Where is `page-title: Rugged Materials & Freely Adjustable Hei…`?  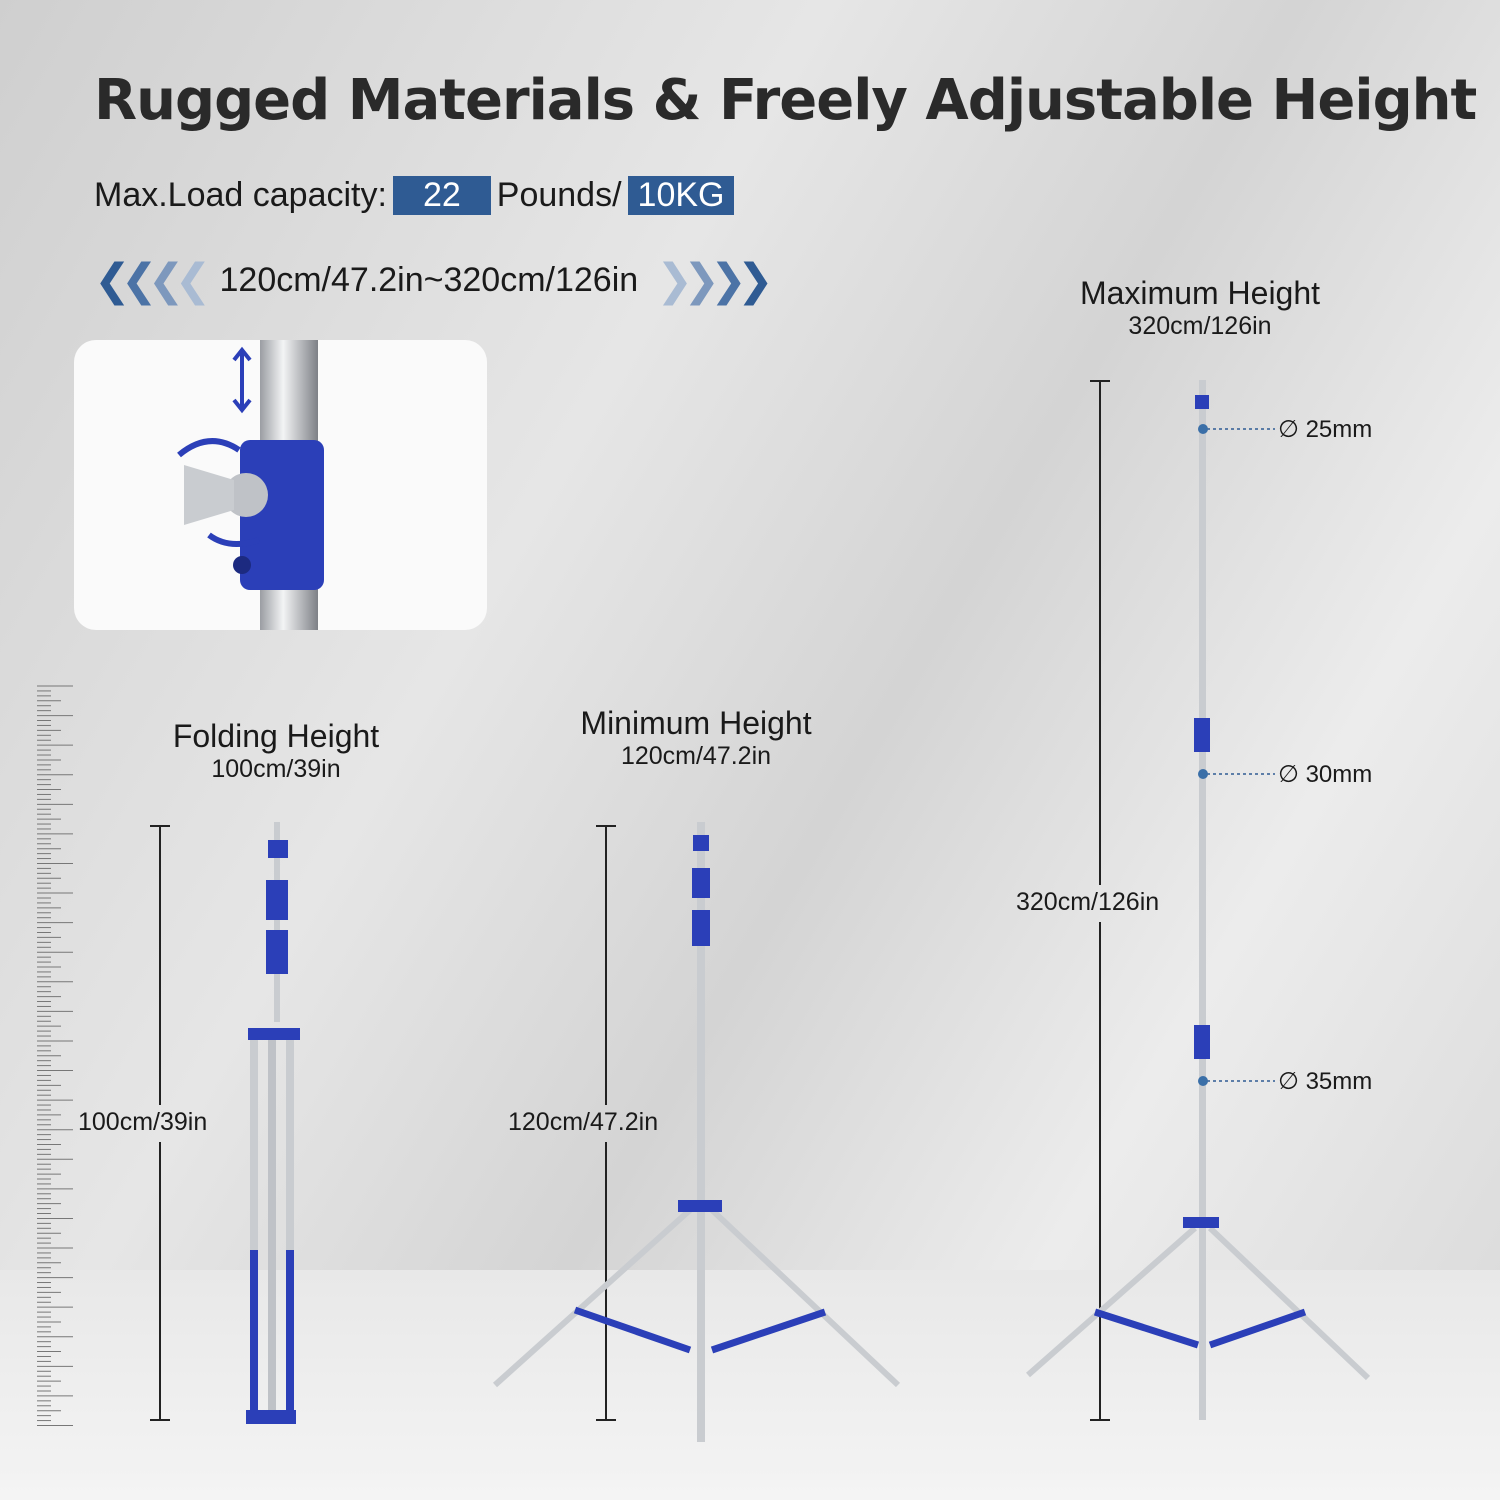 page-title: Rugged Materials & Freely Adjustable Hei… is located at coordinates (785, 100).